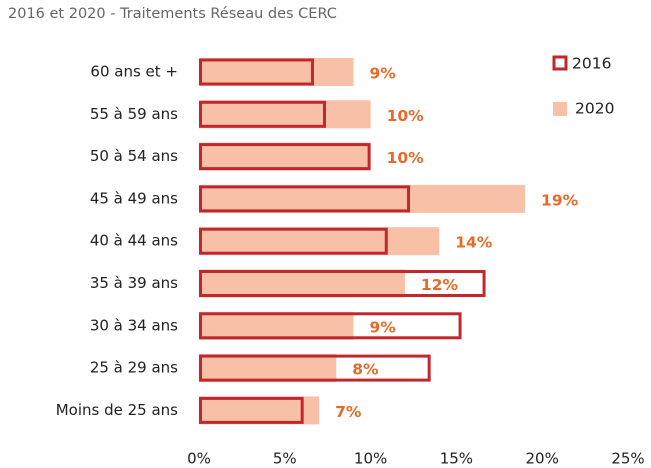 Image resolution: width=651 pixels, height=468 pixels. What do you see at coordinates (474, 243) in the screenshot?
I see `data-label: 14%` at bounding box center [474, 243].